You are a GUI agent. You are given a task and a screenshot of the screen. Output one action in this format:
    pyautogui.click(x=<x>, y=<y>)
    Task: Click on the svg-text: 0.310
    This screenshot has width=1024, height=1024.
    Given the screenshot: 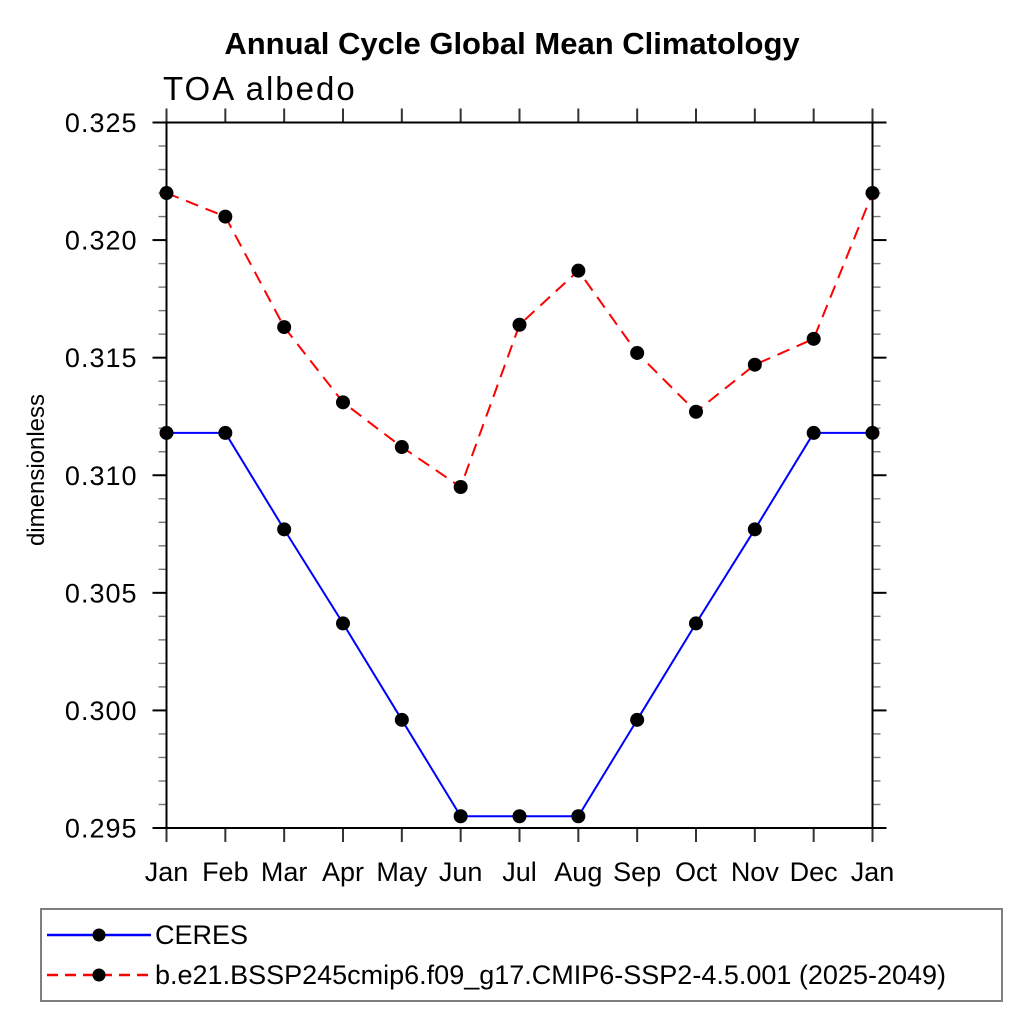 What is the action you would take?
    pyautogui.click(x=101, y=476)
    